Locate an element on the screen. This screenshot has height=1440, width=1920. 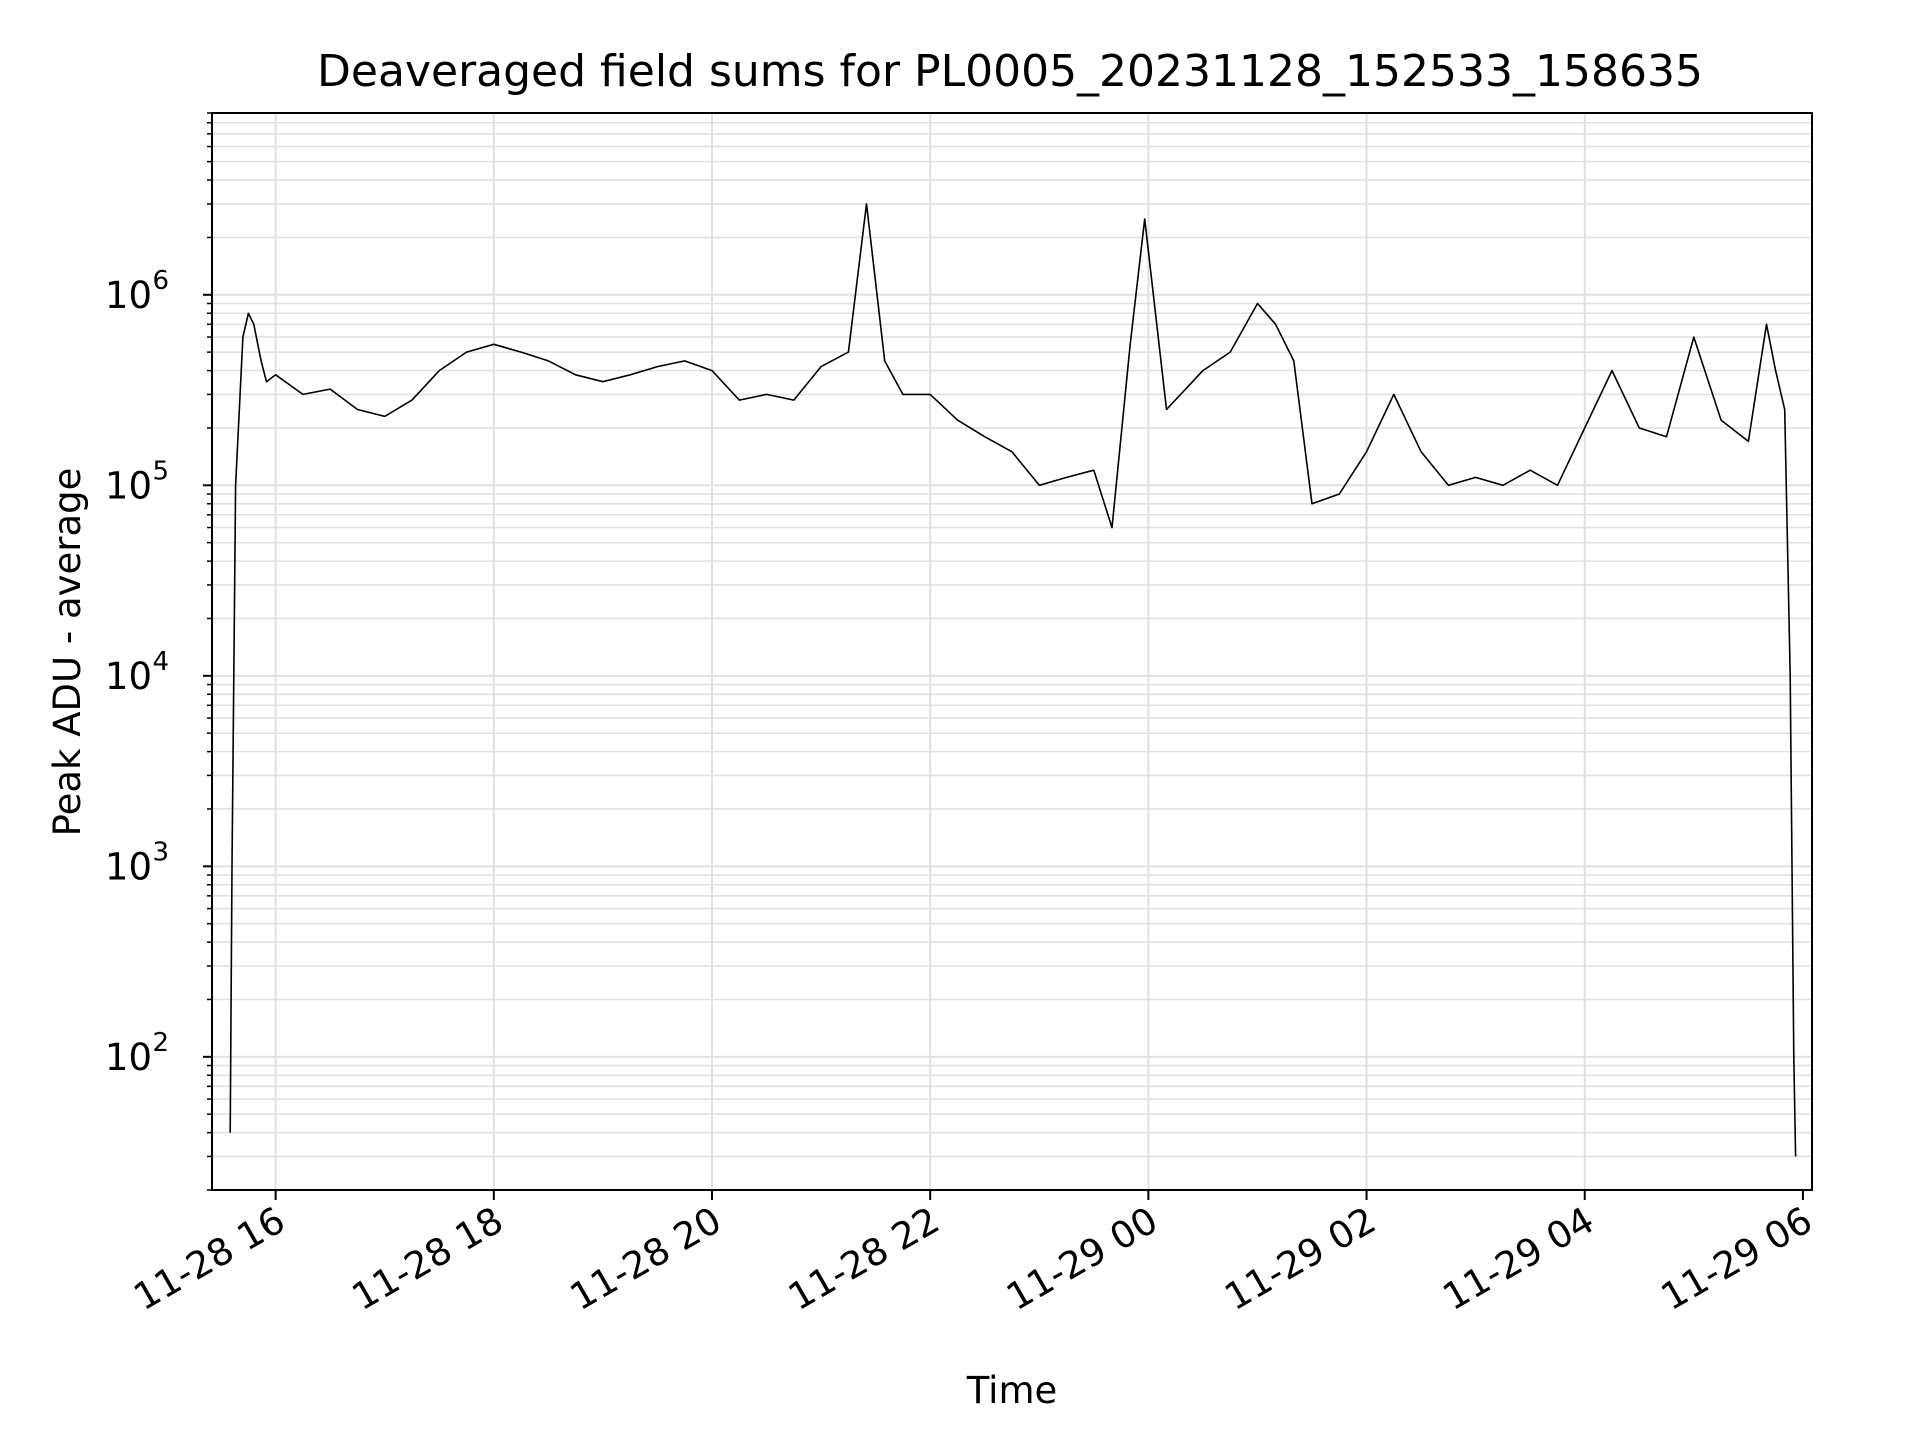
y-tick-exponent: 6 is located at coordinates (160, 281).